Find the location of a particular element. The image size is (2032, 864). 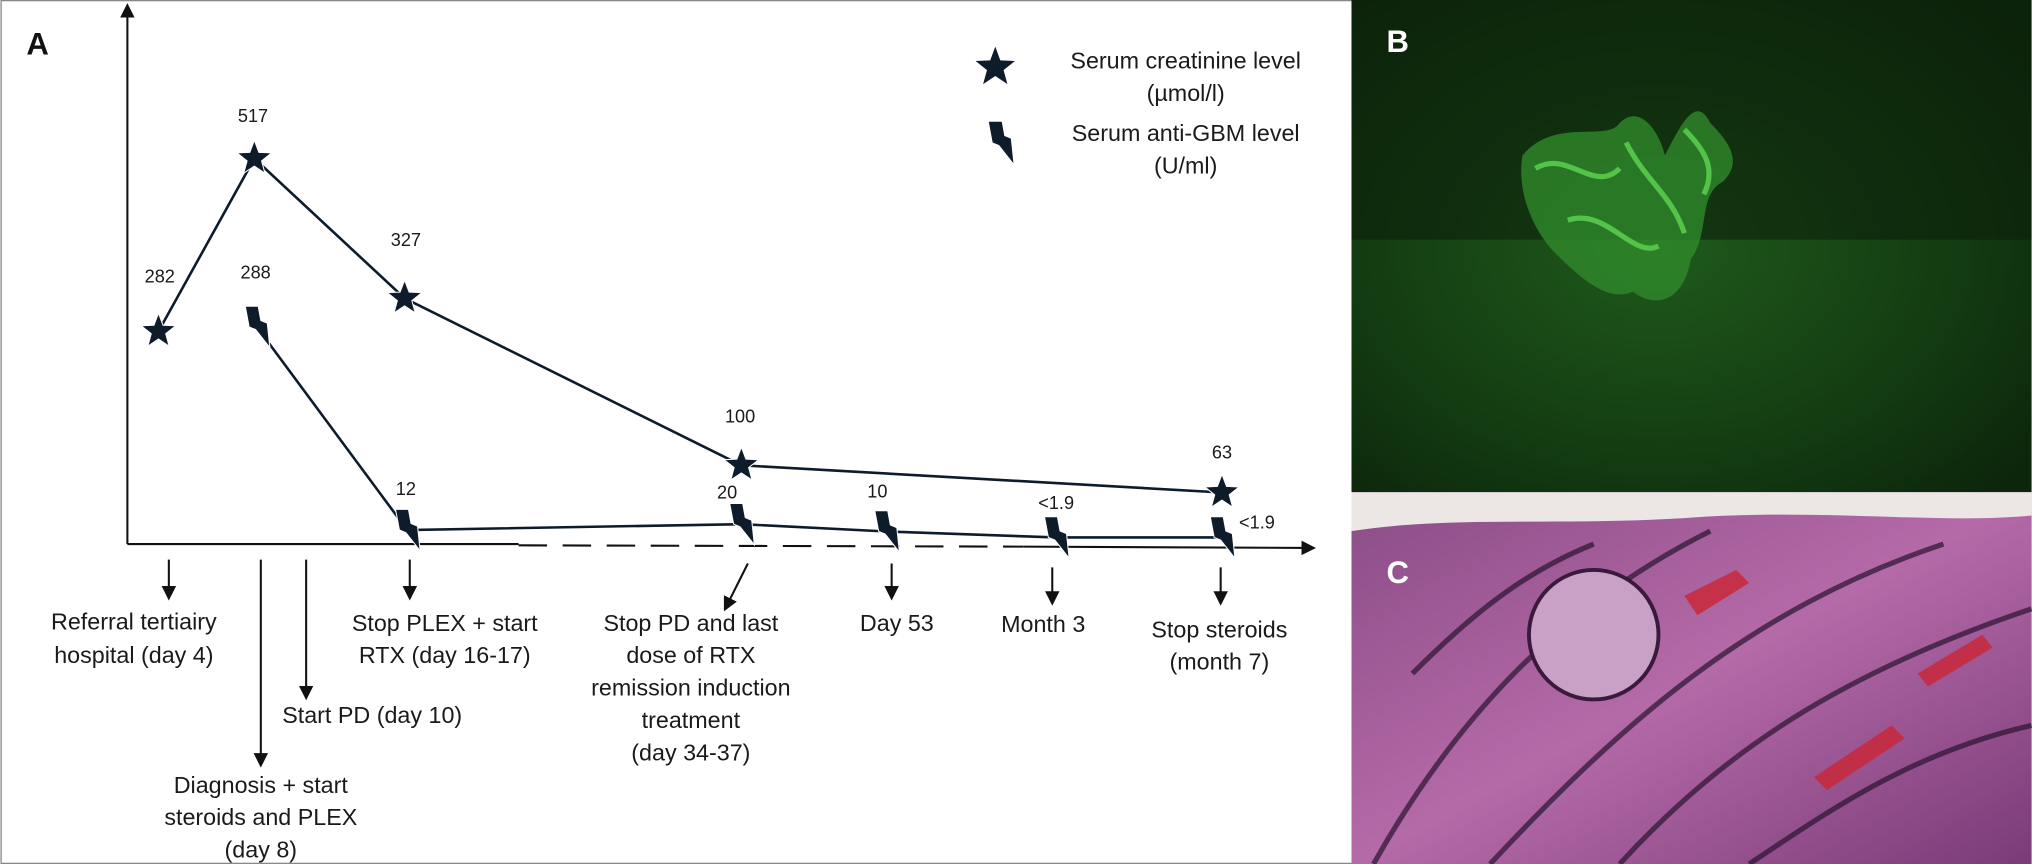

data-label: 63 is located at coordinates (1222, 453).